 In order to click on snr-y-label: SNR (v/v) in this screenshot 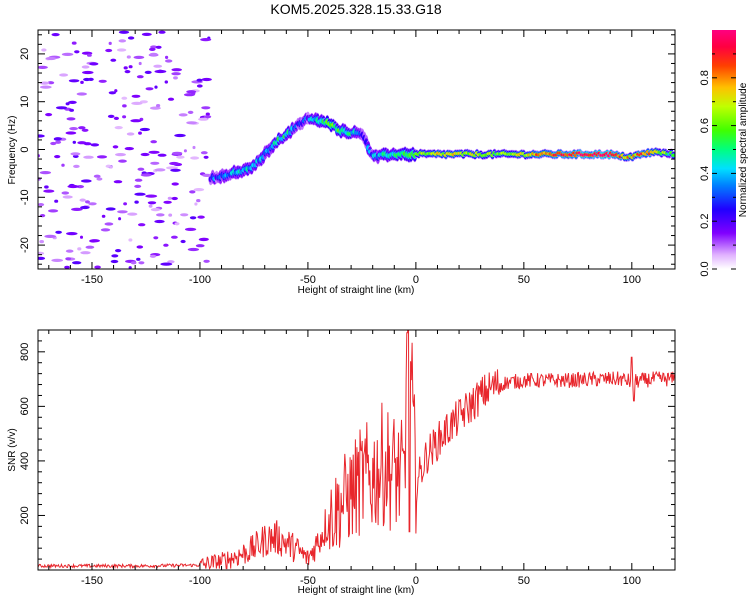, I will do `click(12, 449)`.